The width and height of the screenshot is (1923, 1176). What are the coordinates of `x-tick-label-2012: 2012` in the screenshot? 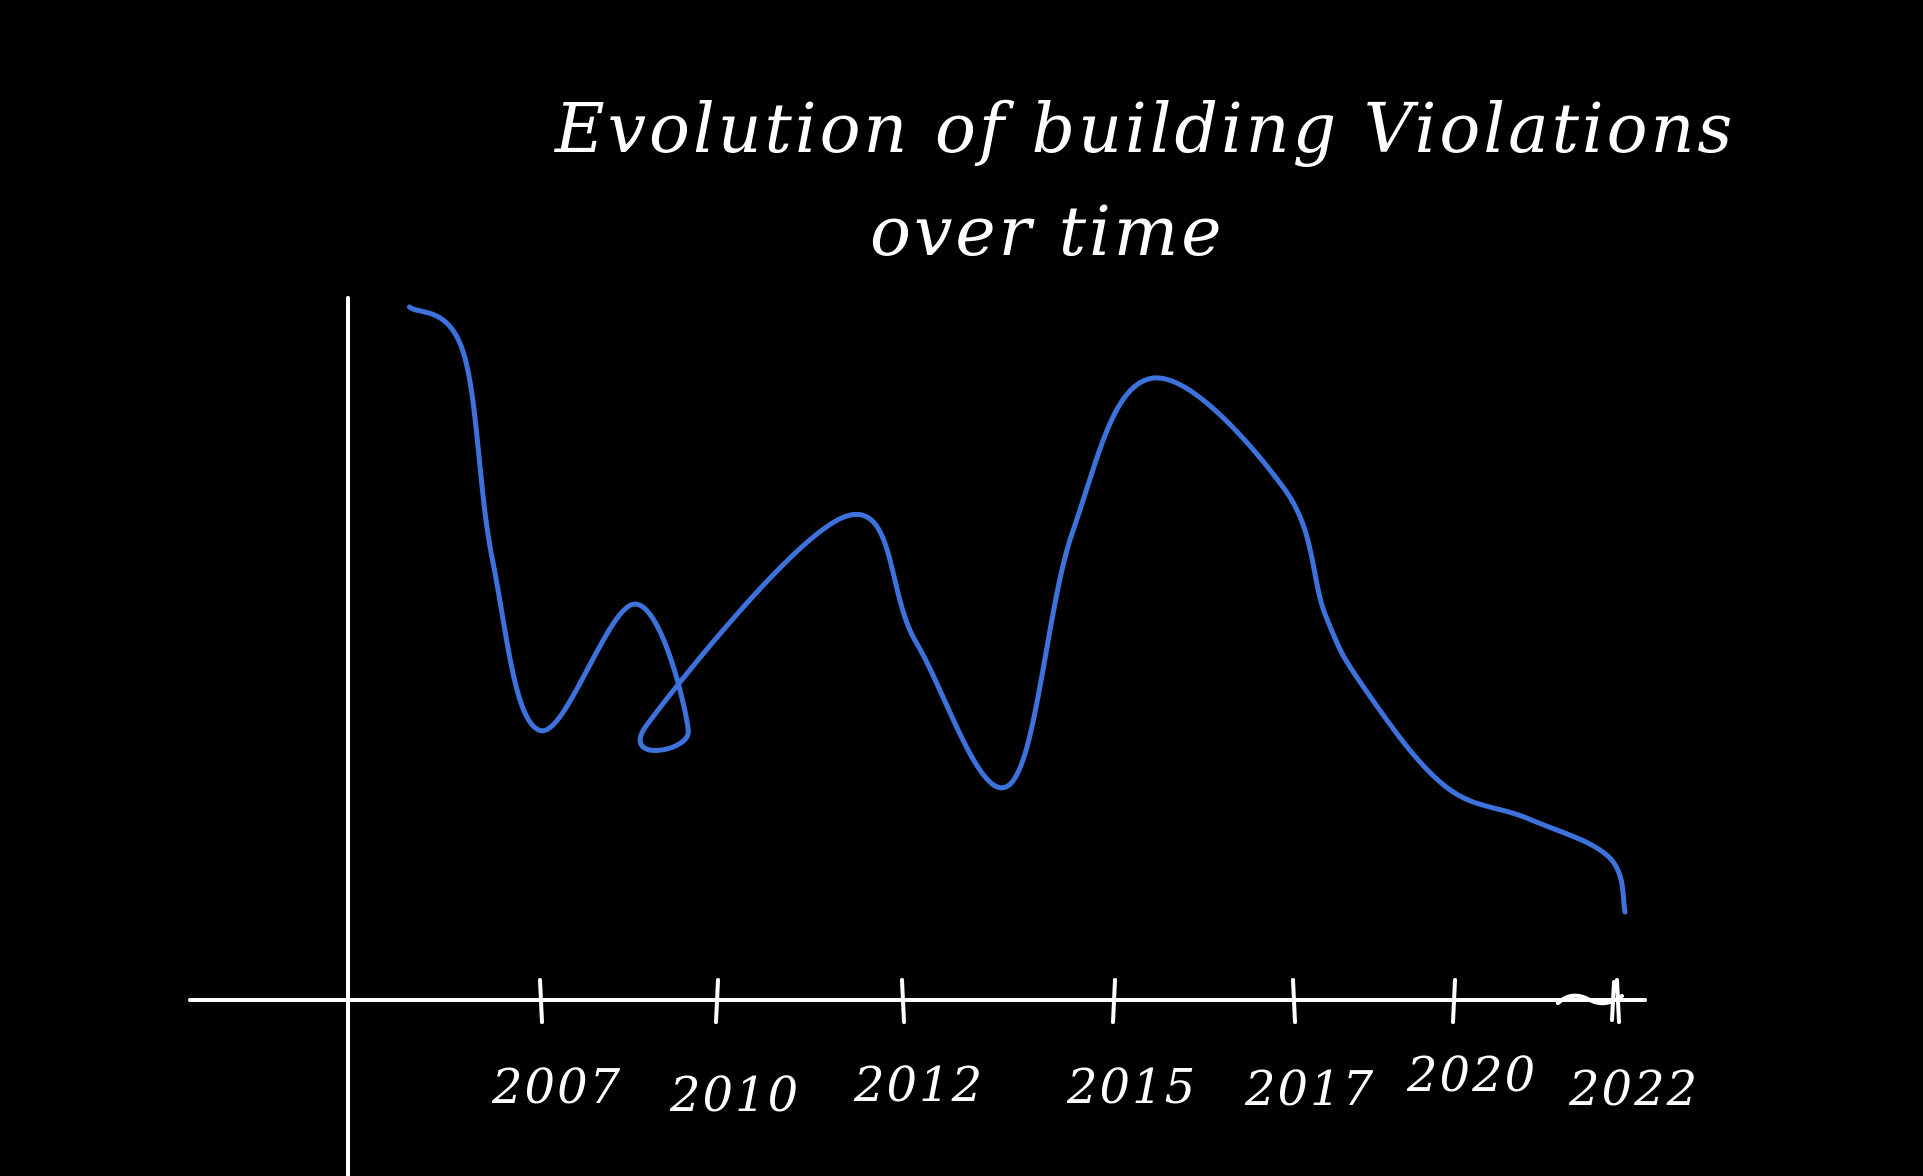 It's located at (918, 1085).